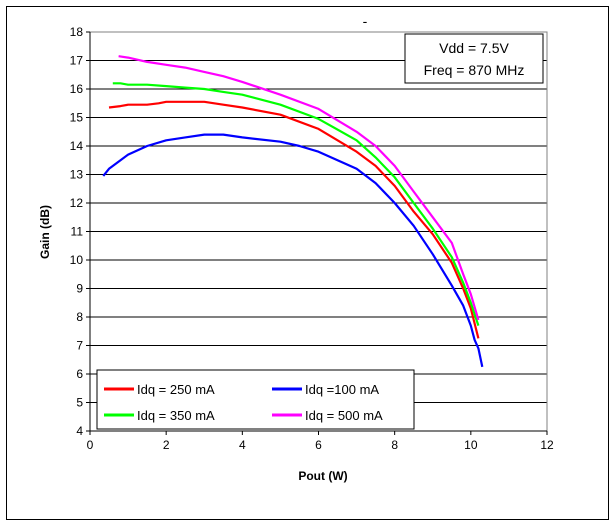 This screenshot has height=525, width=614. I want to click on info-freq: Freq = 870 MHz, so click(474, 70).